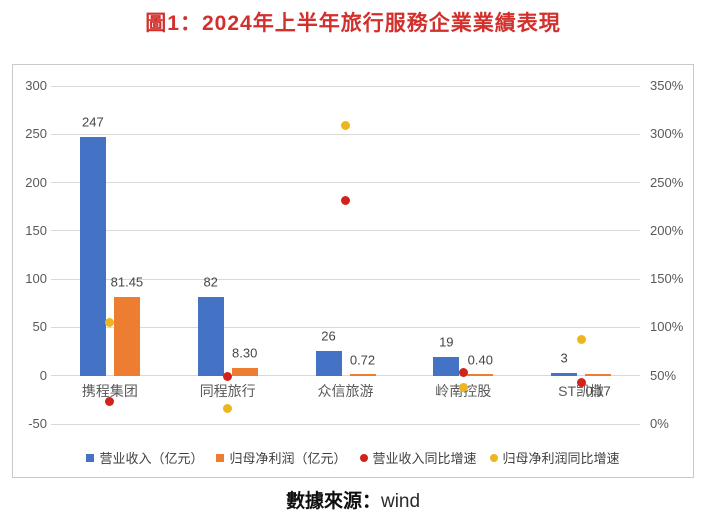 The width and height of the screenshot is (706, 521). I want to click on profit-value-label: 0.17, so click(598, 391).